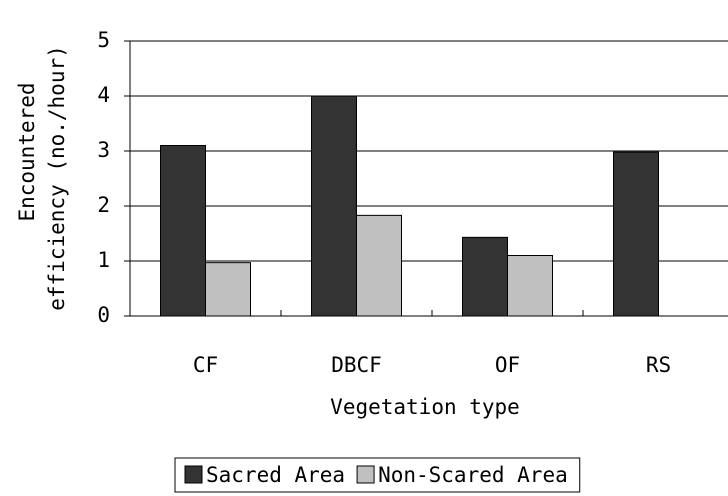 This screenshot has height=496, width=728. What do you see at coordinates (356, 365) in the screenshot?
I see `x-tick-label: DBCF` at bounding box center [356, 365].